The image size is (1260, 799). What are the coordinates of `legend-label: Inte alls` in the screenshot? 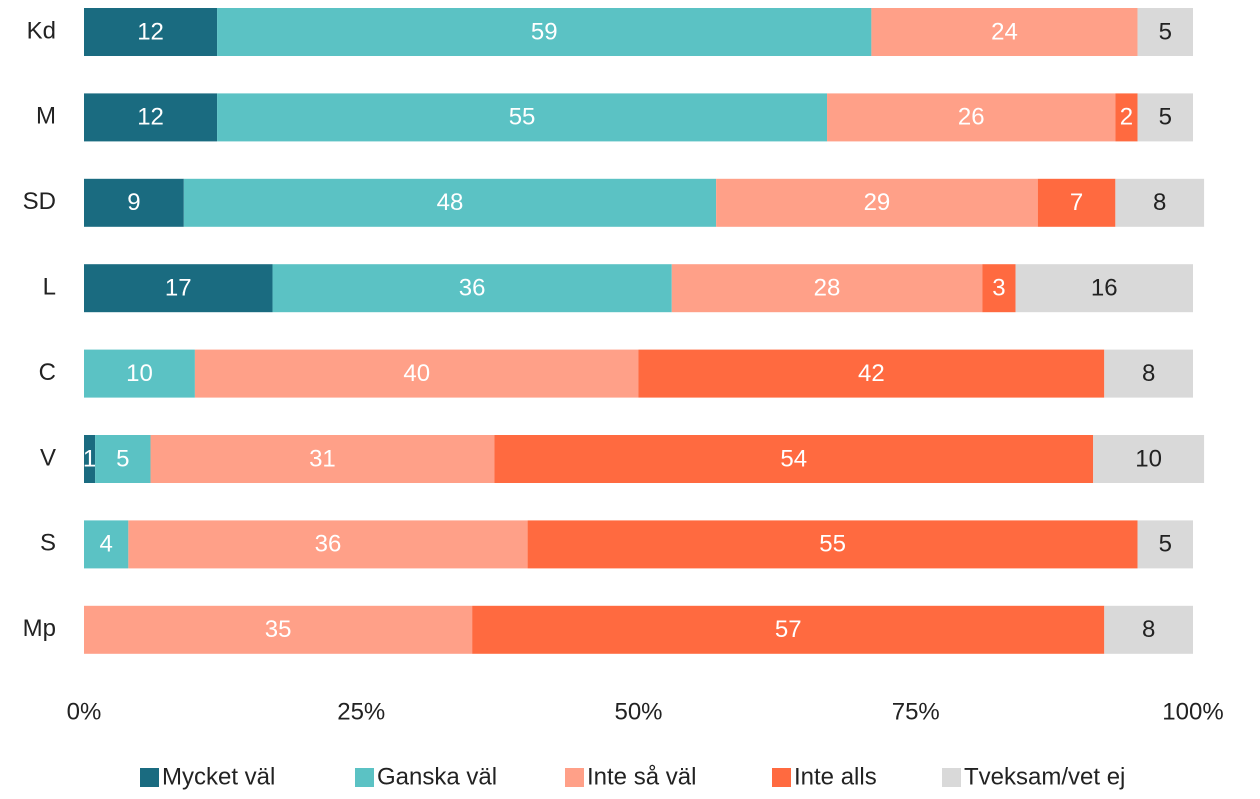 It's located at (835, 776).